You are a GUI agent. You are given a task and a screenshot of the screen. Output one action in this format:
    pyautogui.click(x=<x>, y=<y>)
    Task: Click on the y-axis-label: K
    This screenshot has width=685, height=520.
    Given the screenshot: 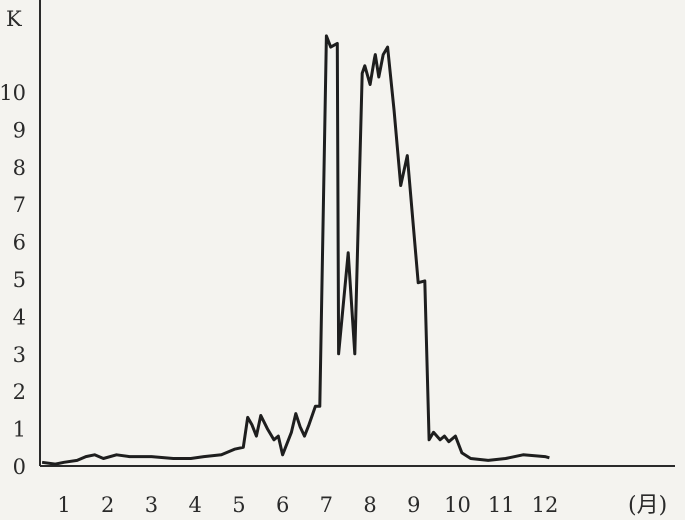 What is the action you would take?
    pyautogui.click(x=14, y=19)
    